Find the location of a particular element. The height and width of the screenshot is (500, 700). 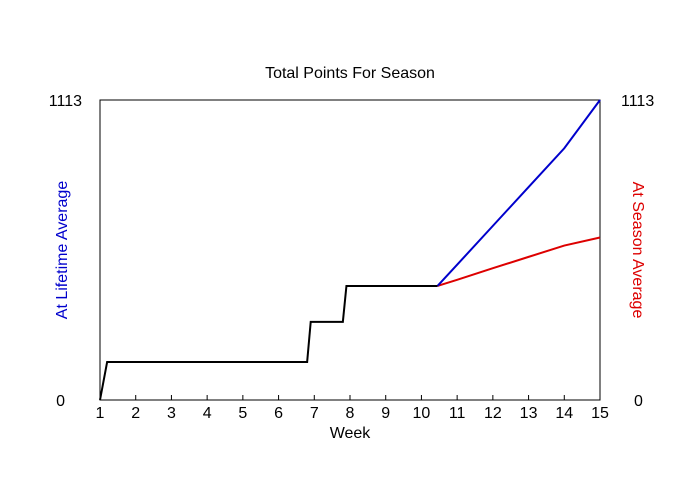

x-axis-label: Week is located at coordinates (351, 433).